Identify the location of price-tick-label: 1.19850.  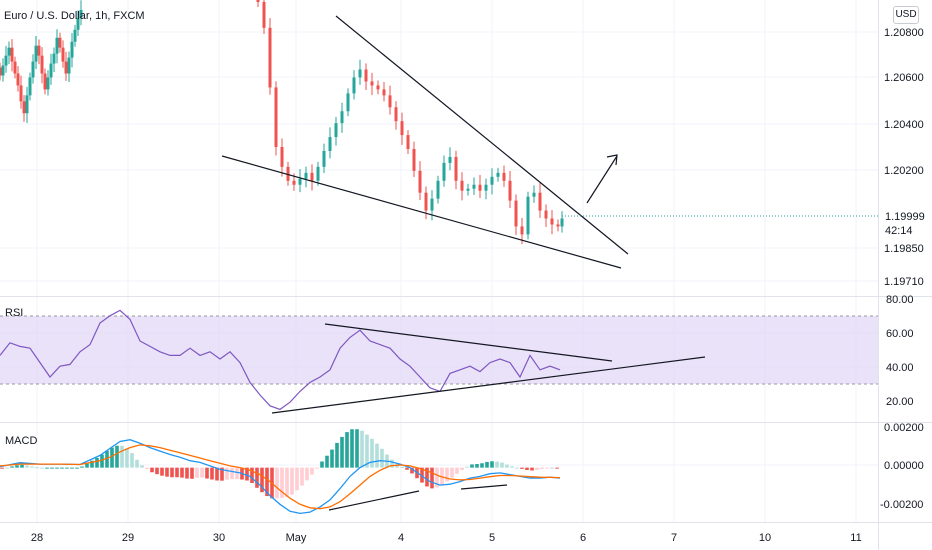
(904, 249).